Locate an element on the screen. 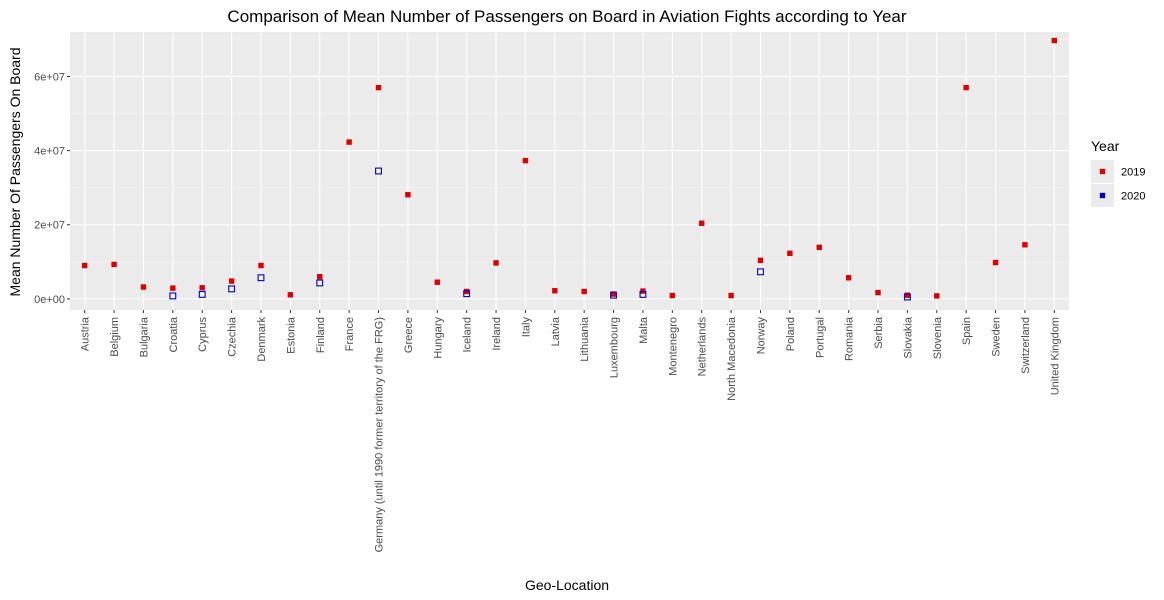  x-tick-label: Cyprus is located at coordinates (203, 334).